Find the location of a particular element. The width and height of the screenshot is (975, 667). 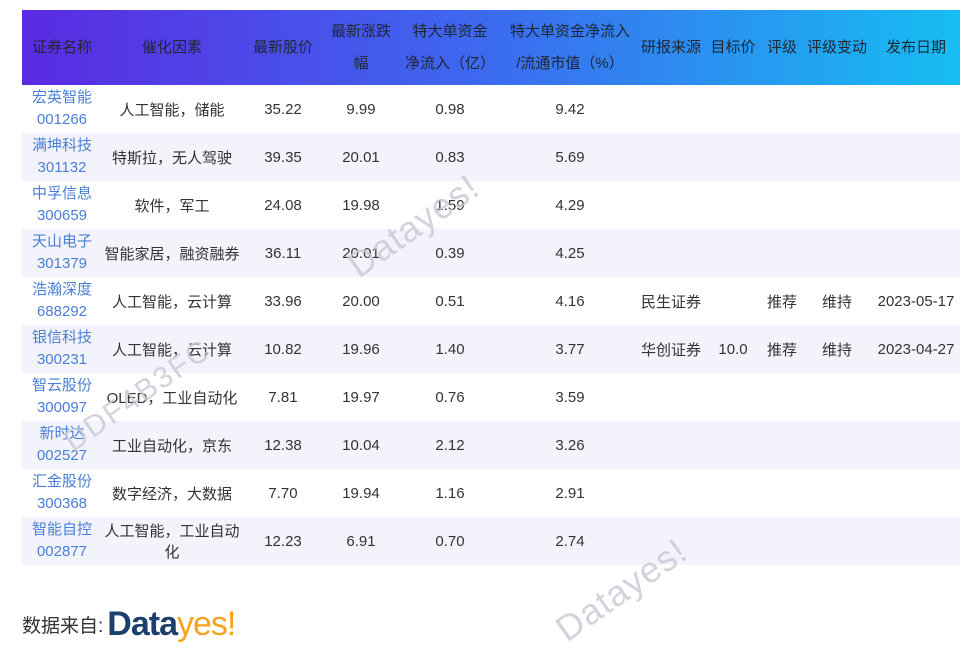

cell-catalyst: 人工智能，工业自动化 is located at coordinates (172, 542).